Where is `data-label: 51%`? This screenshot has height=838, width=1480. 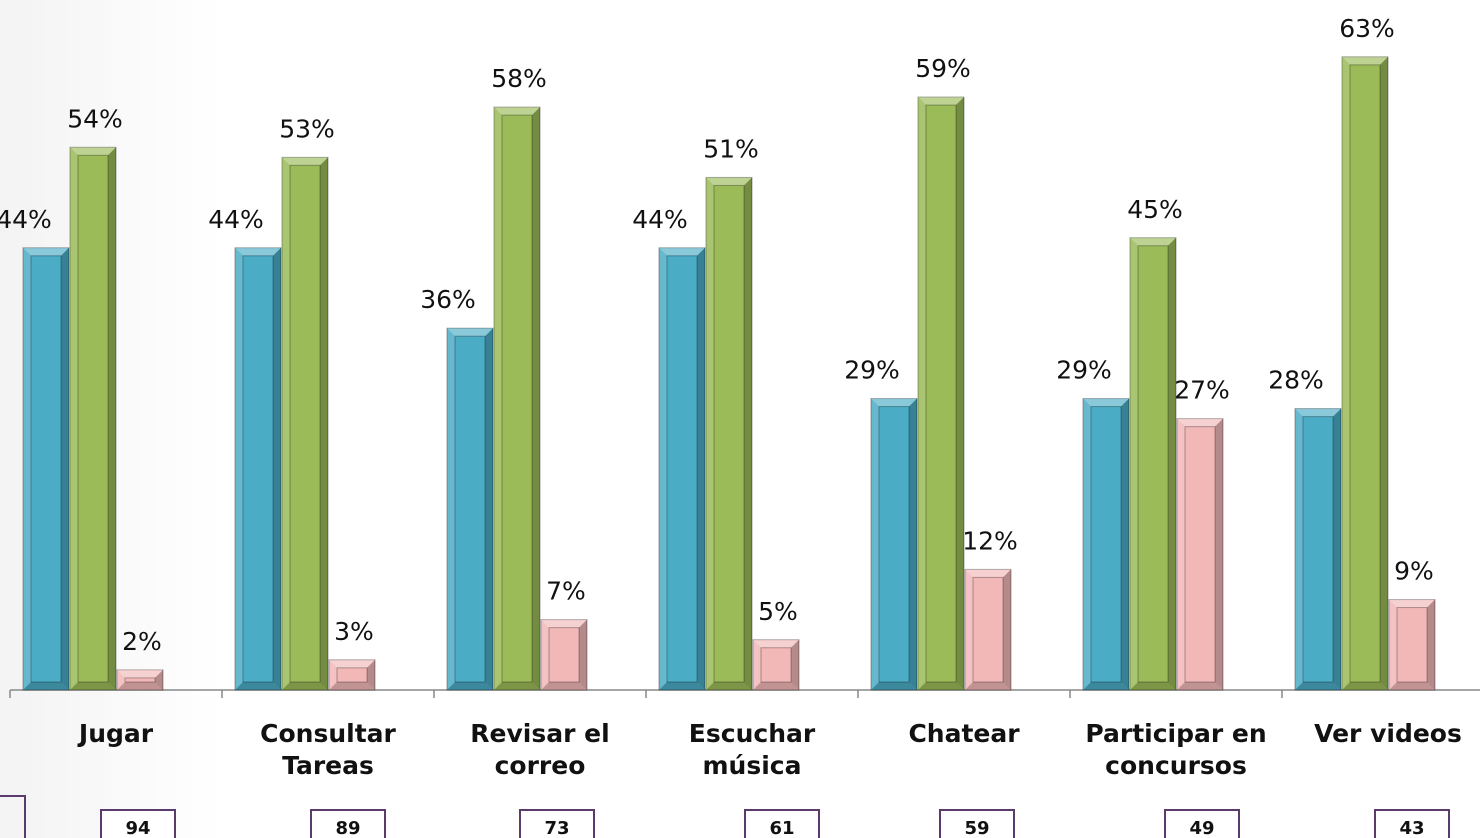 data-label: 51% is located at coordinates (731, 148).